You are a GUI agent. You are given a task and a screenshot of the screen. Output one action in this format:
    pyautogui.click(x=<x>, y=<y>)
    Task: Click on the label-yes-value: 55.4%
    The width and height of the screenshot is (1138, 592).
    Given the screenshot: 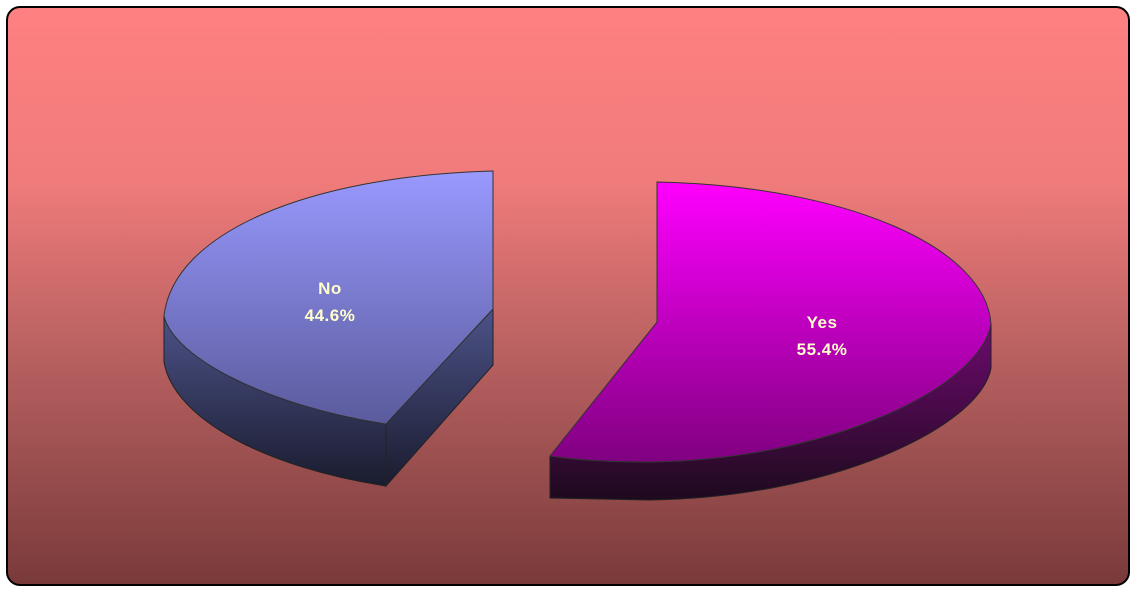 What is the action you would take?
    pyautogui.click(x=822, y=349)
    